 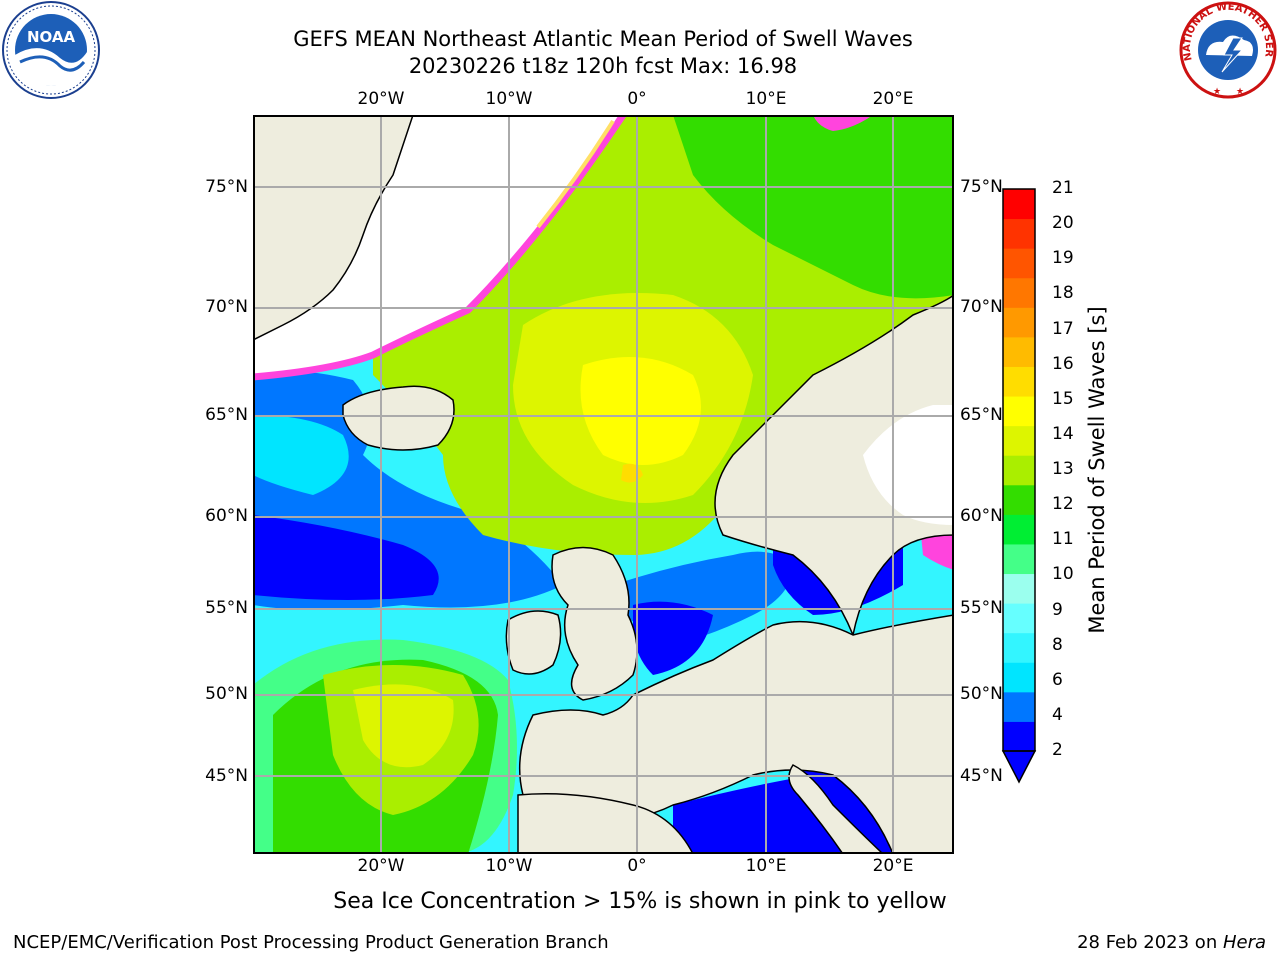 I want to click on lat-label-left-65n: 65°N, so click(x=226, y=415).